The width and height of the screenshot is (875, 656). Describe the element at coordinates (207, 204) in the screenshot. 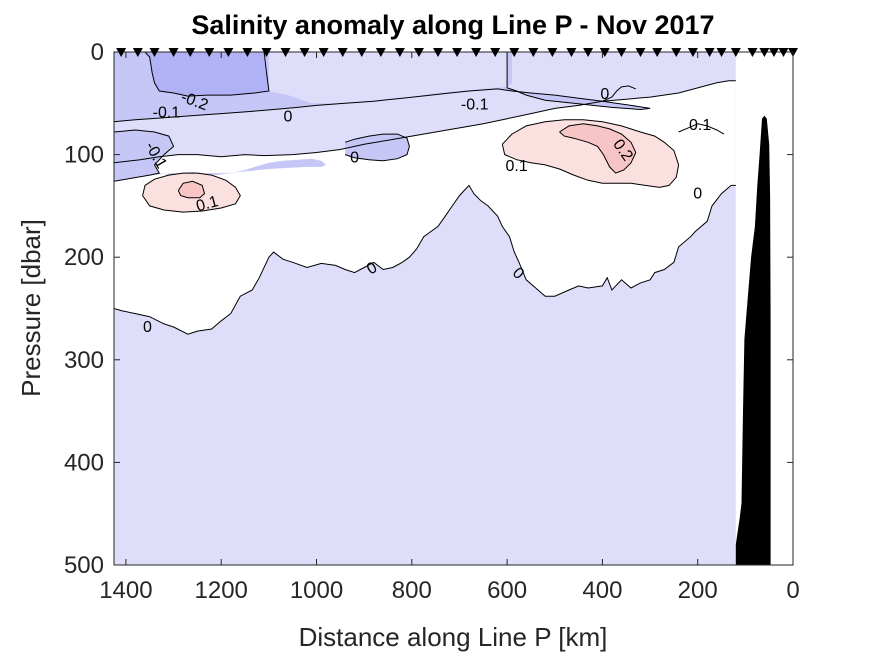

I see `contour-label-7: 0.1` at that location.